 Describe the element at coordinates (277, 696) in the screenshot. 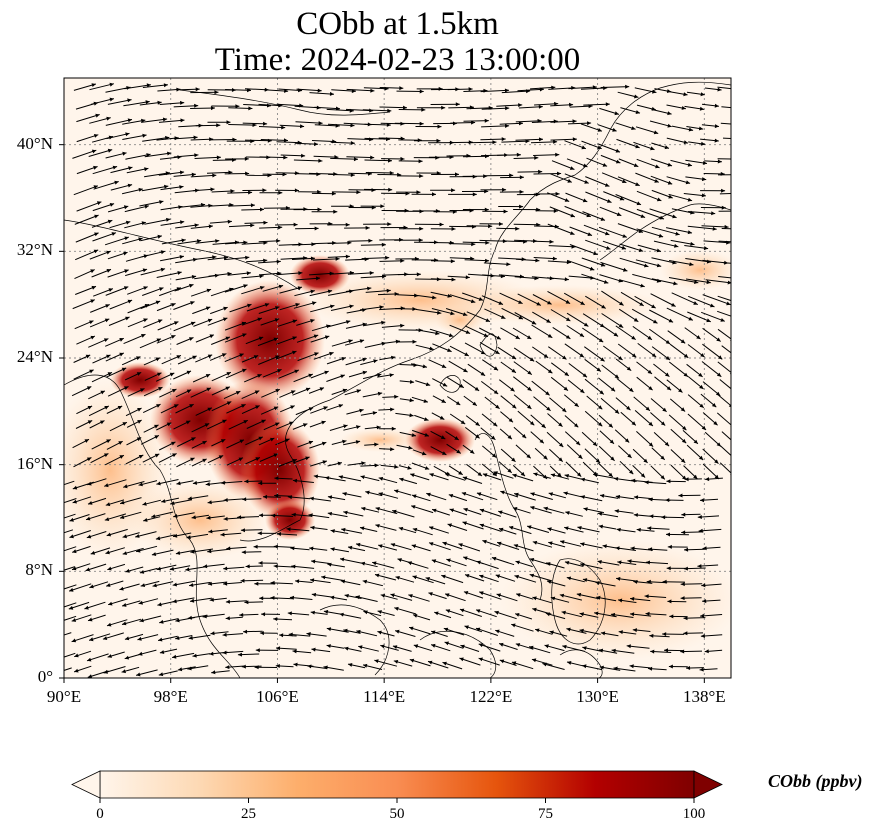

I see `lon-tick-label: 106°E` at that location.